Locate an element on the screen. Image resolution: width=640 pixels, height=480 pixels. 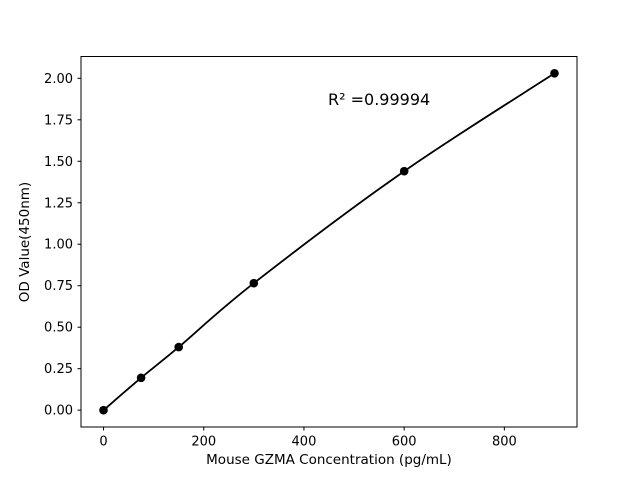
y-tick-label: 1.00 is located at coordinates (58, 245).